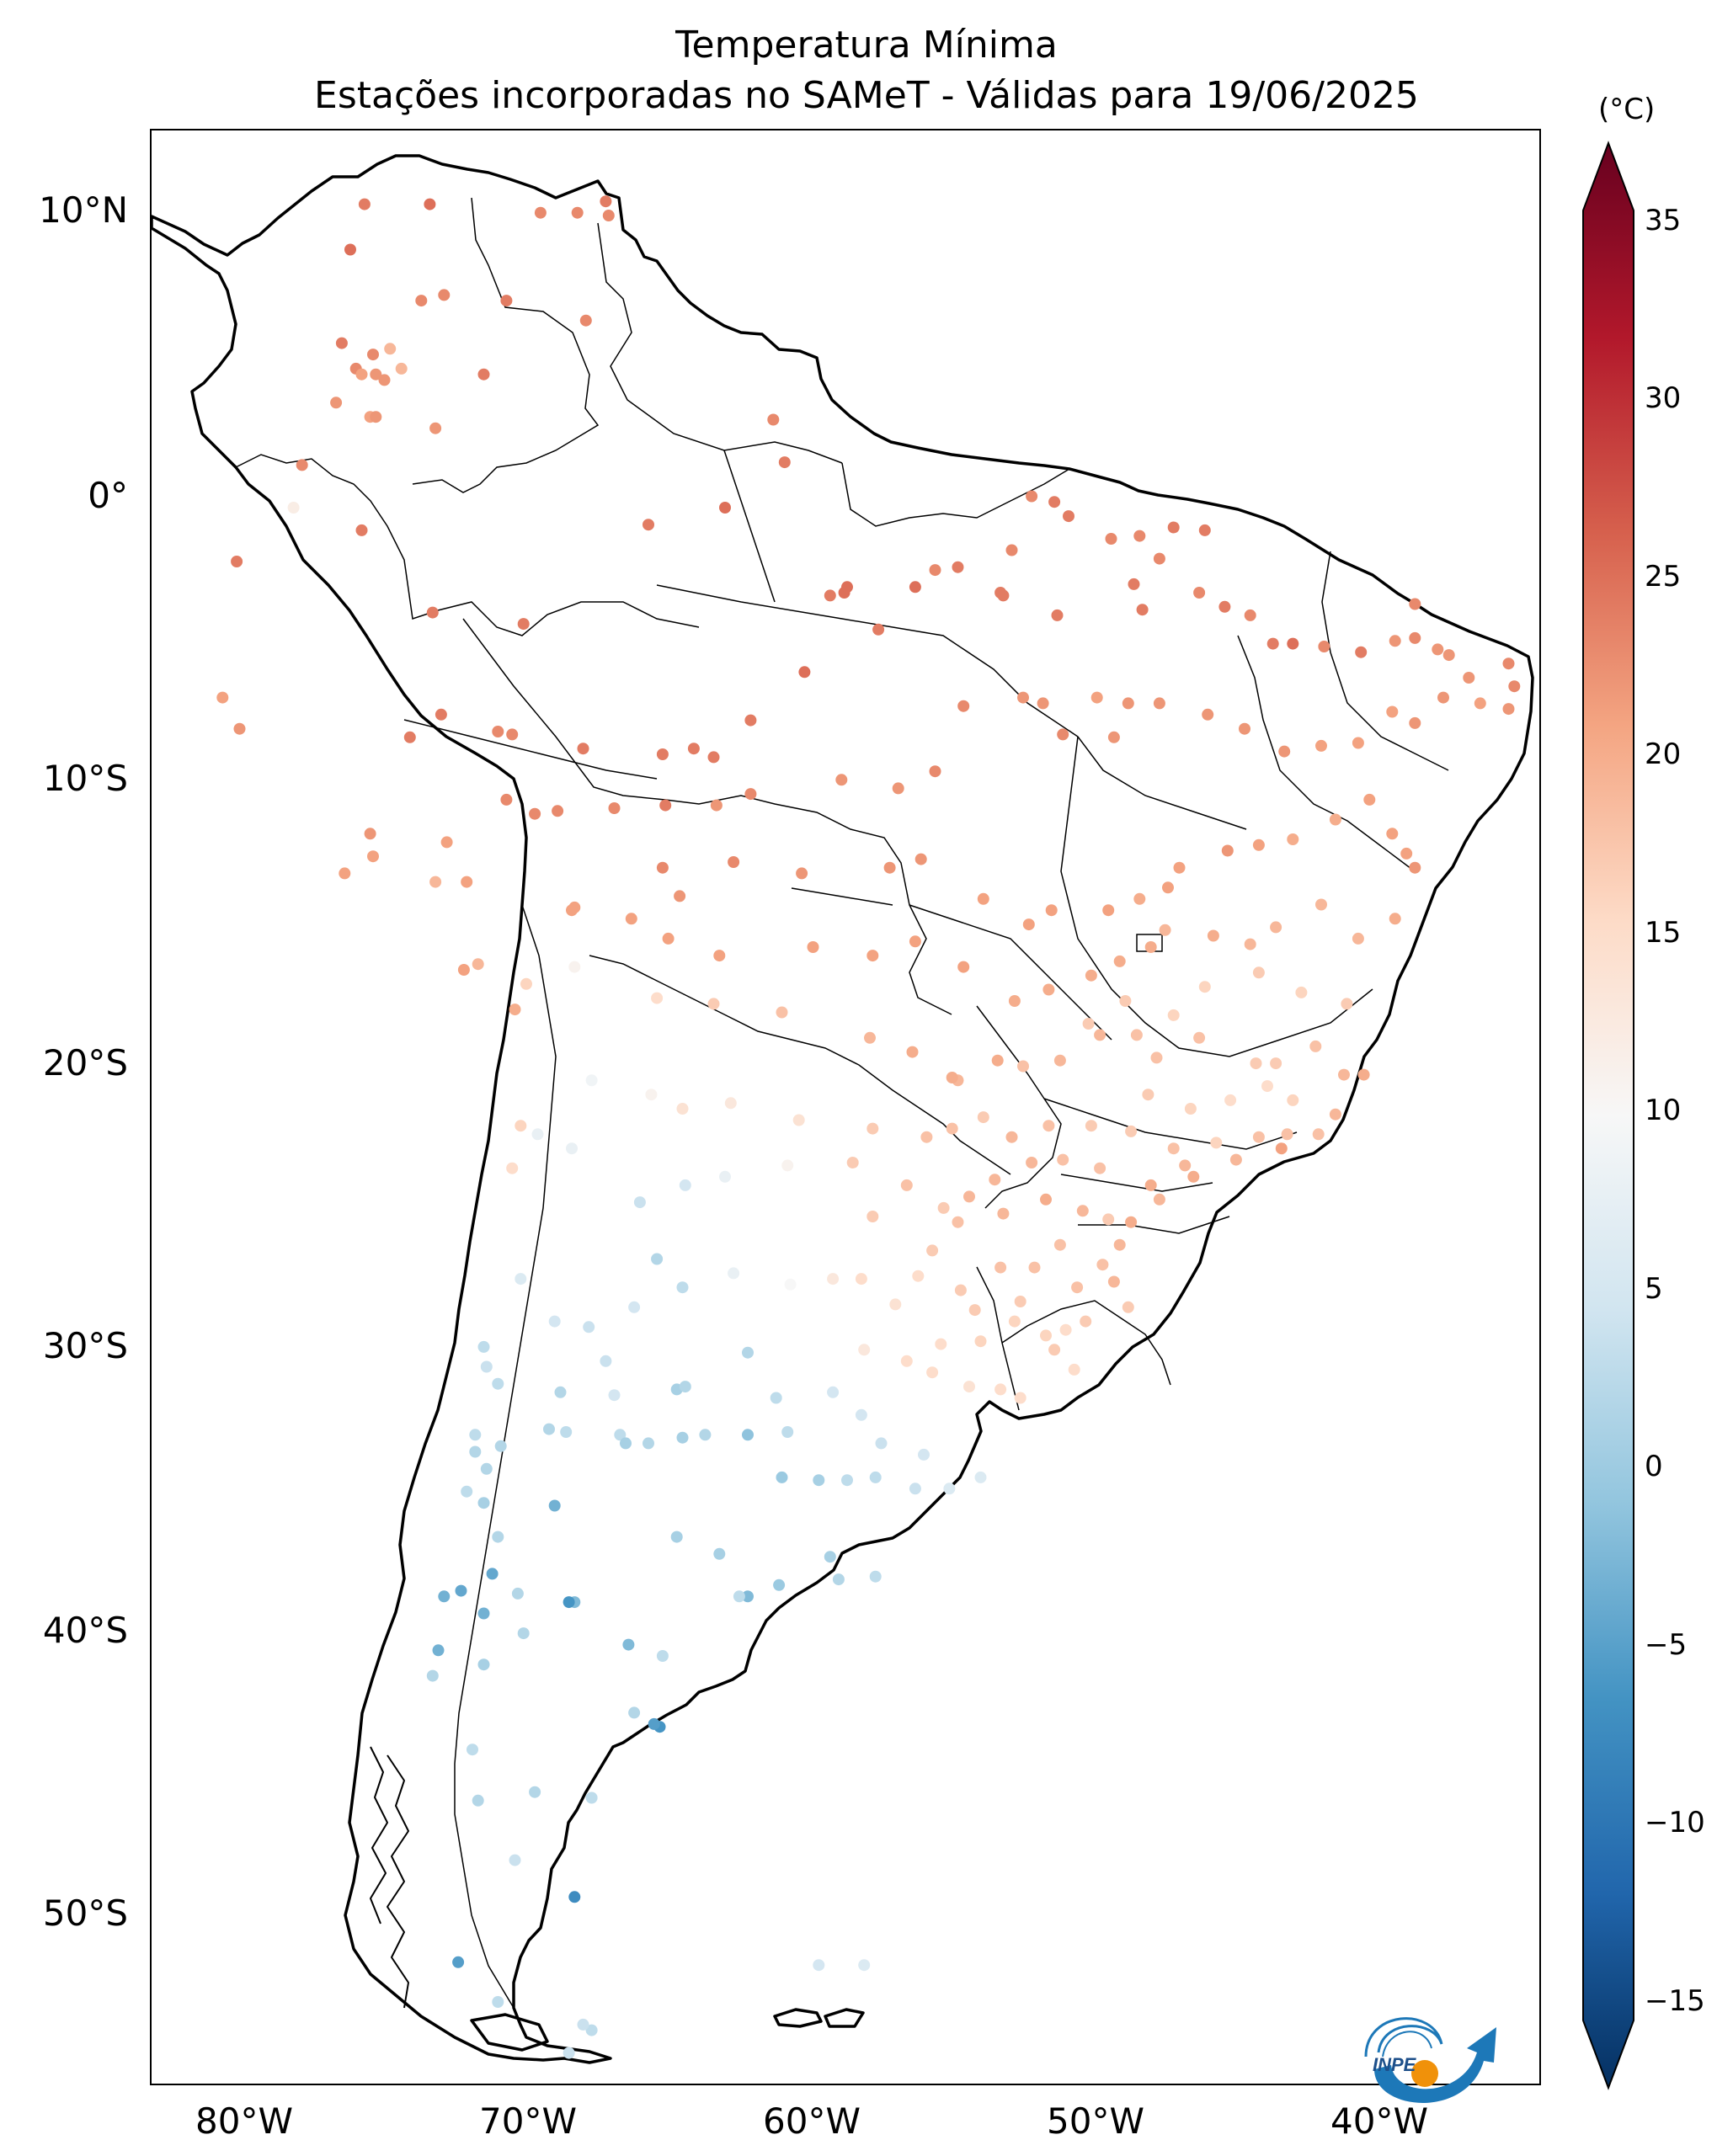 The height and width of the screenshot is (2156, 1733). Describe the element at coordinates (467, 545) in the screenshot. I see `border-colombia-ecuador-peru` at that location.